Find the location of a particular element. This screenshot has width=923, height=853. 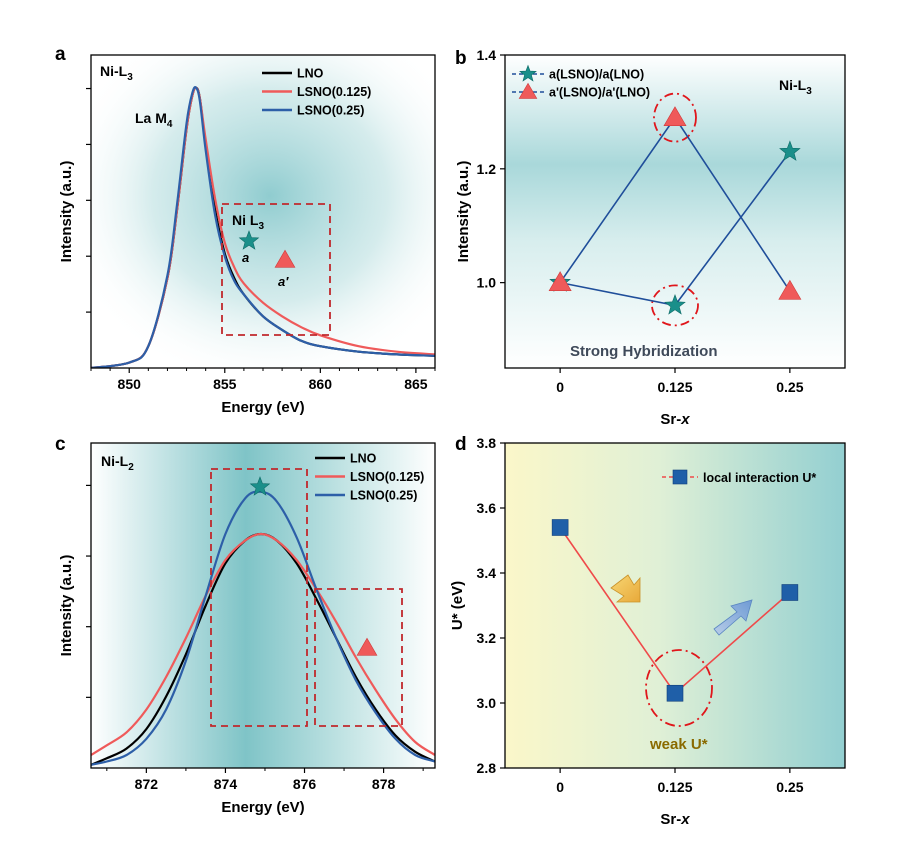

peak-region-box is located at coordinates (259, 597).